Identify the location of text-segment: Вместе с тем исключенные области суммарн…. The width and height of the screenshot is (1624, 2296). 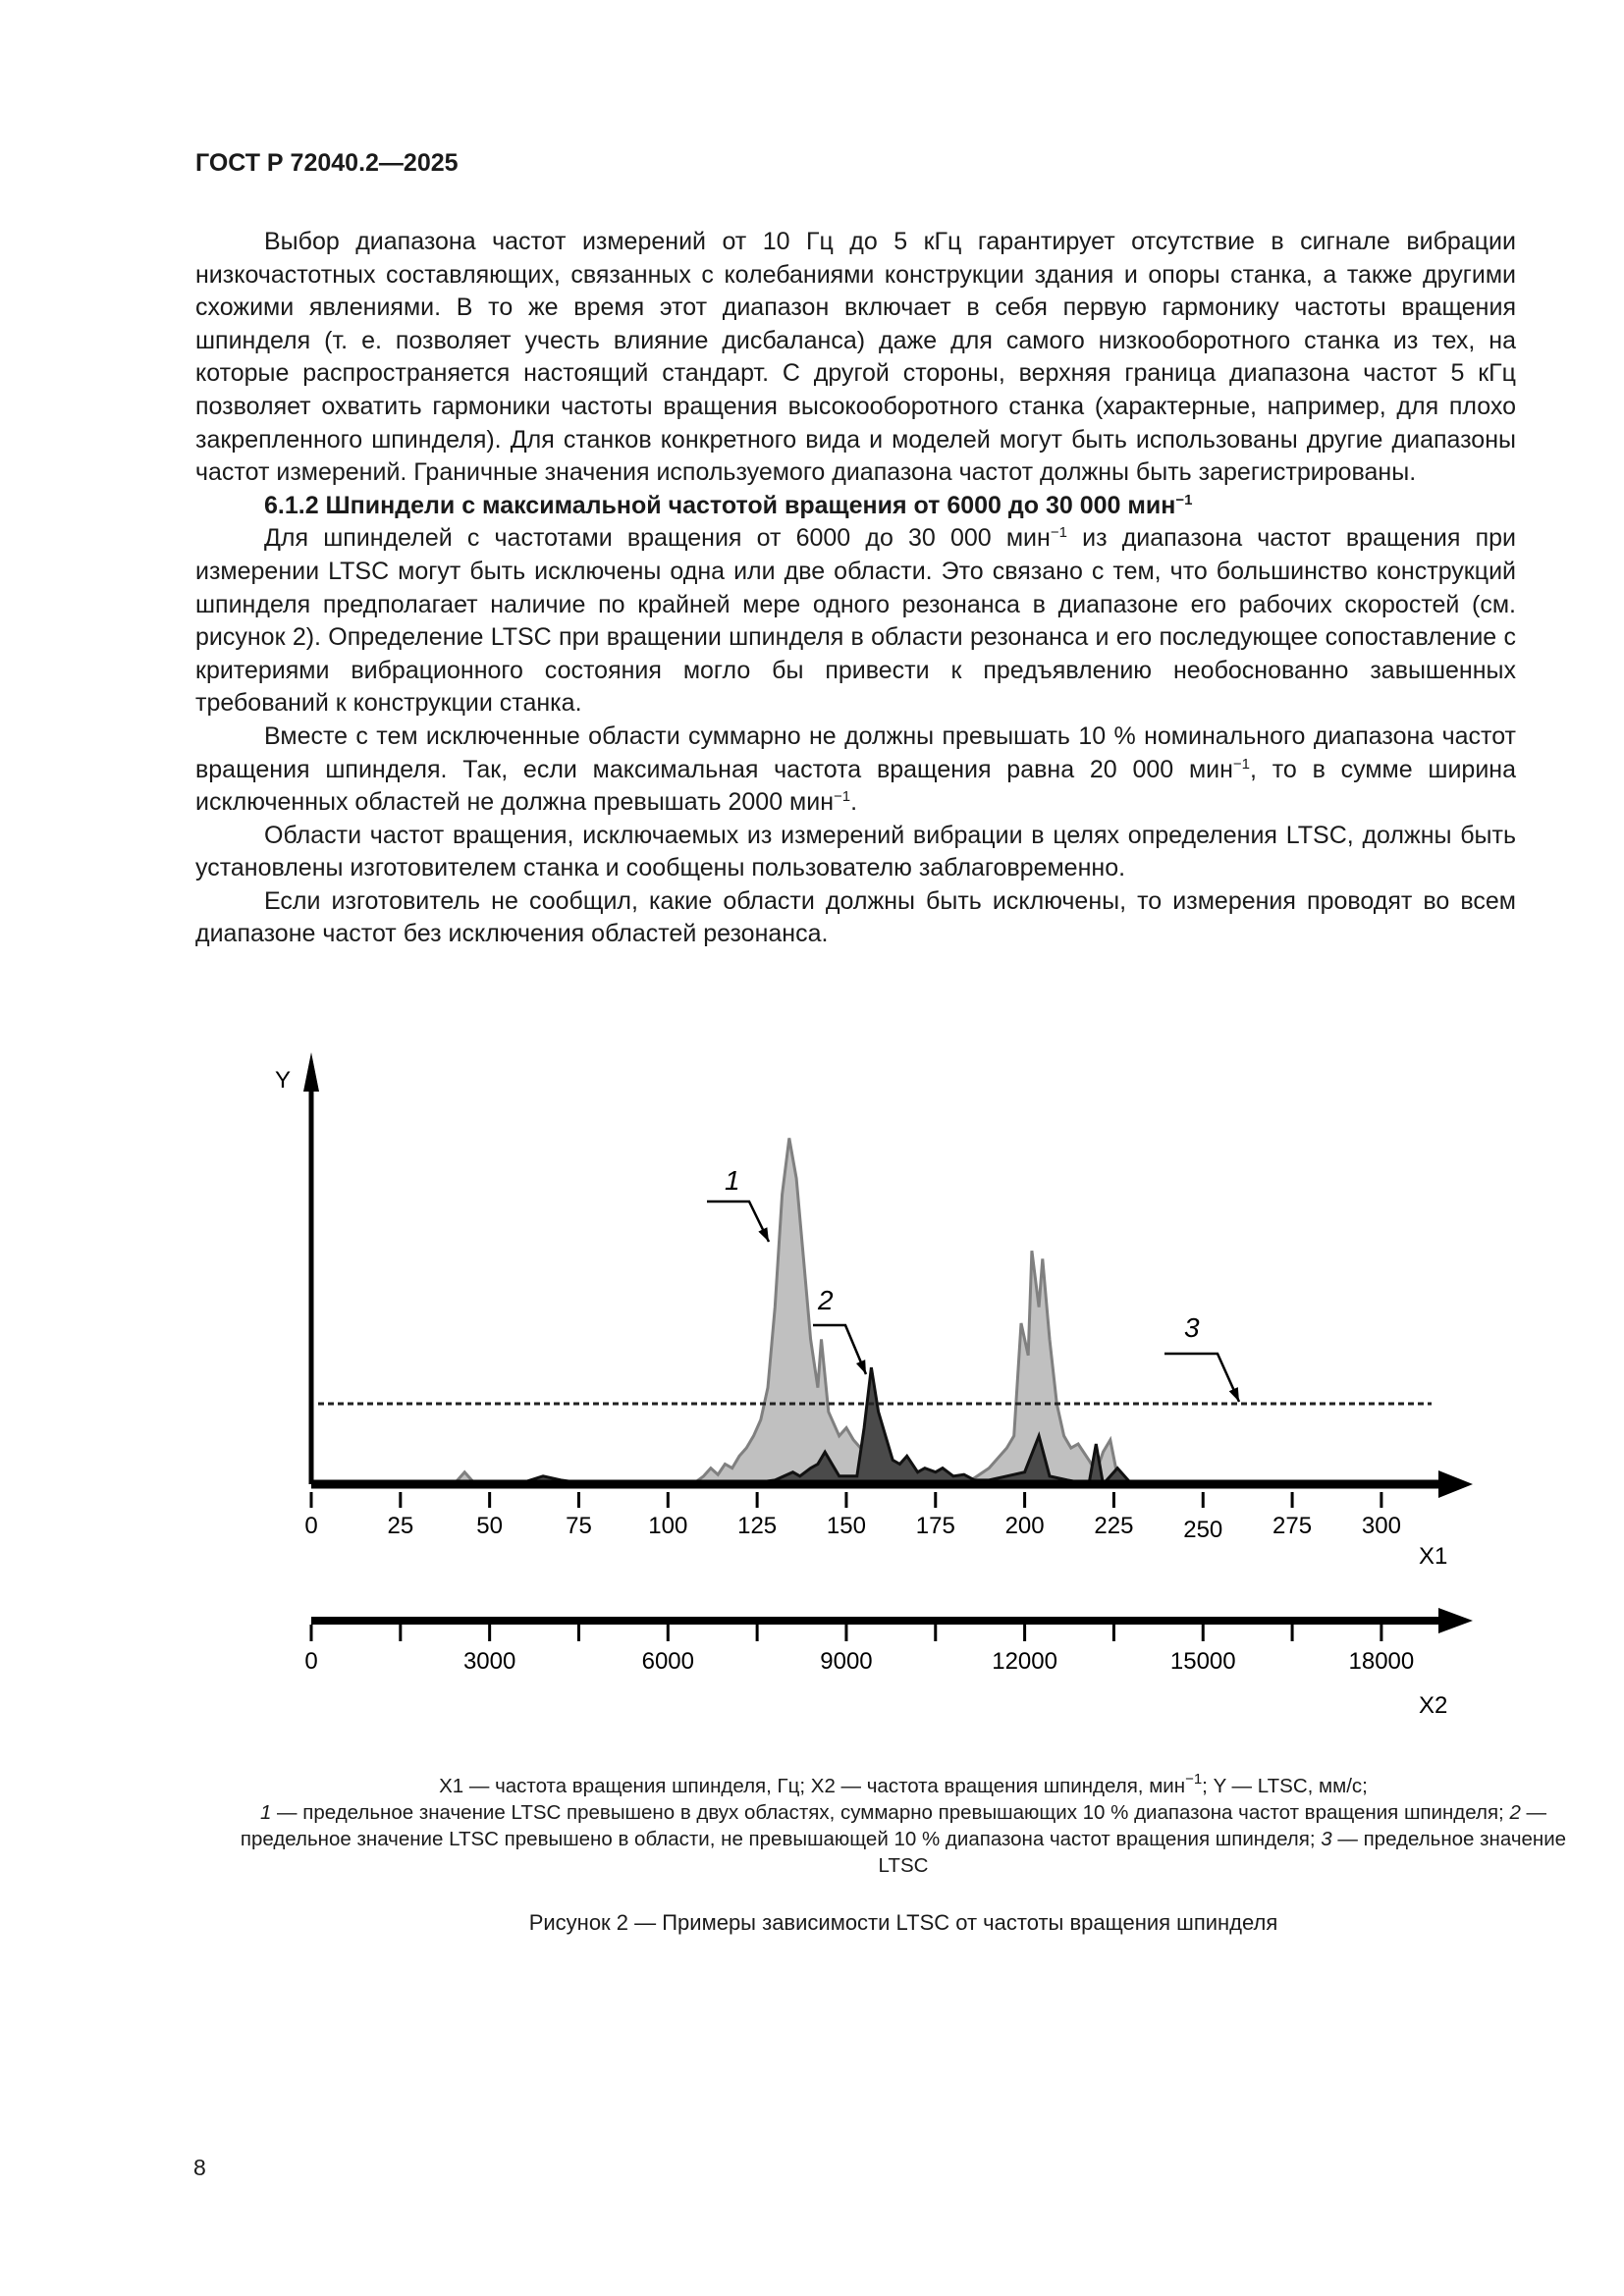
(855, 752).